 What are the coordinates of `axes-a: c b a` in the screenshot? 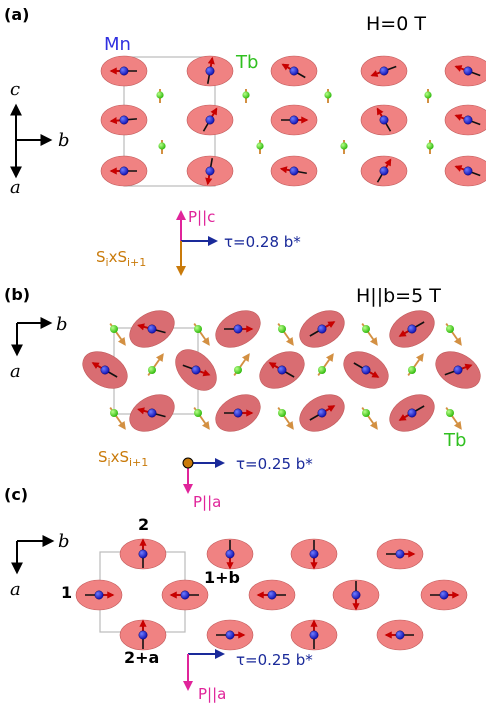 It's located at (40, 138).